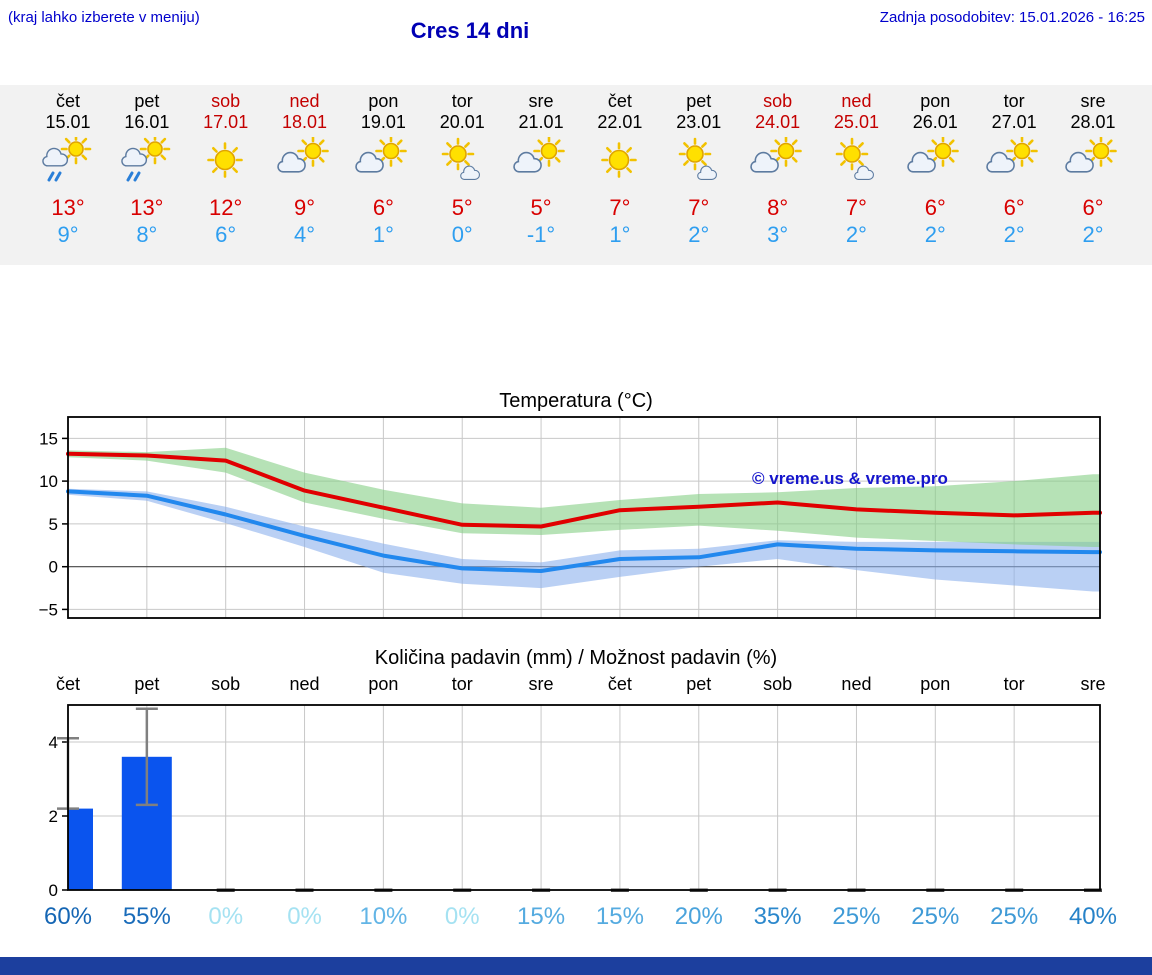  Describe the element at coordinates (1012, 17) in the screenshot. I see `last-update: Zadnja posodobitev: 15.01.2026 - 16:25` at that location.